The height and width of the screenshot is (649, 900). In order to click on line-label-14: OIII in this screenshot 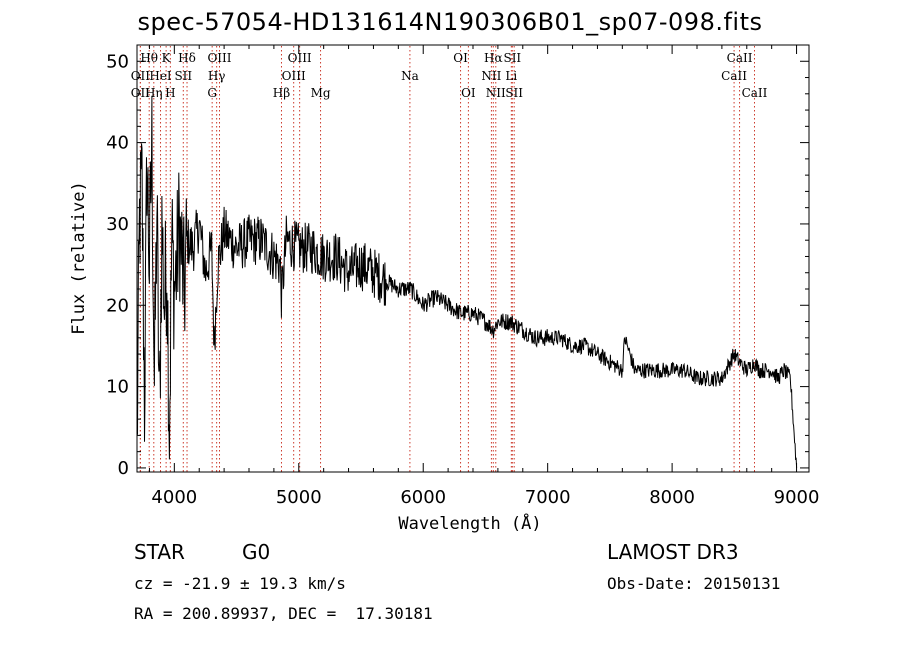, I will do `click(300, 58)`.